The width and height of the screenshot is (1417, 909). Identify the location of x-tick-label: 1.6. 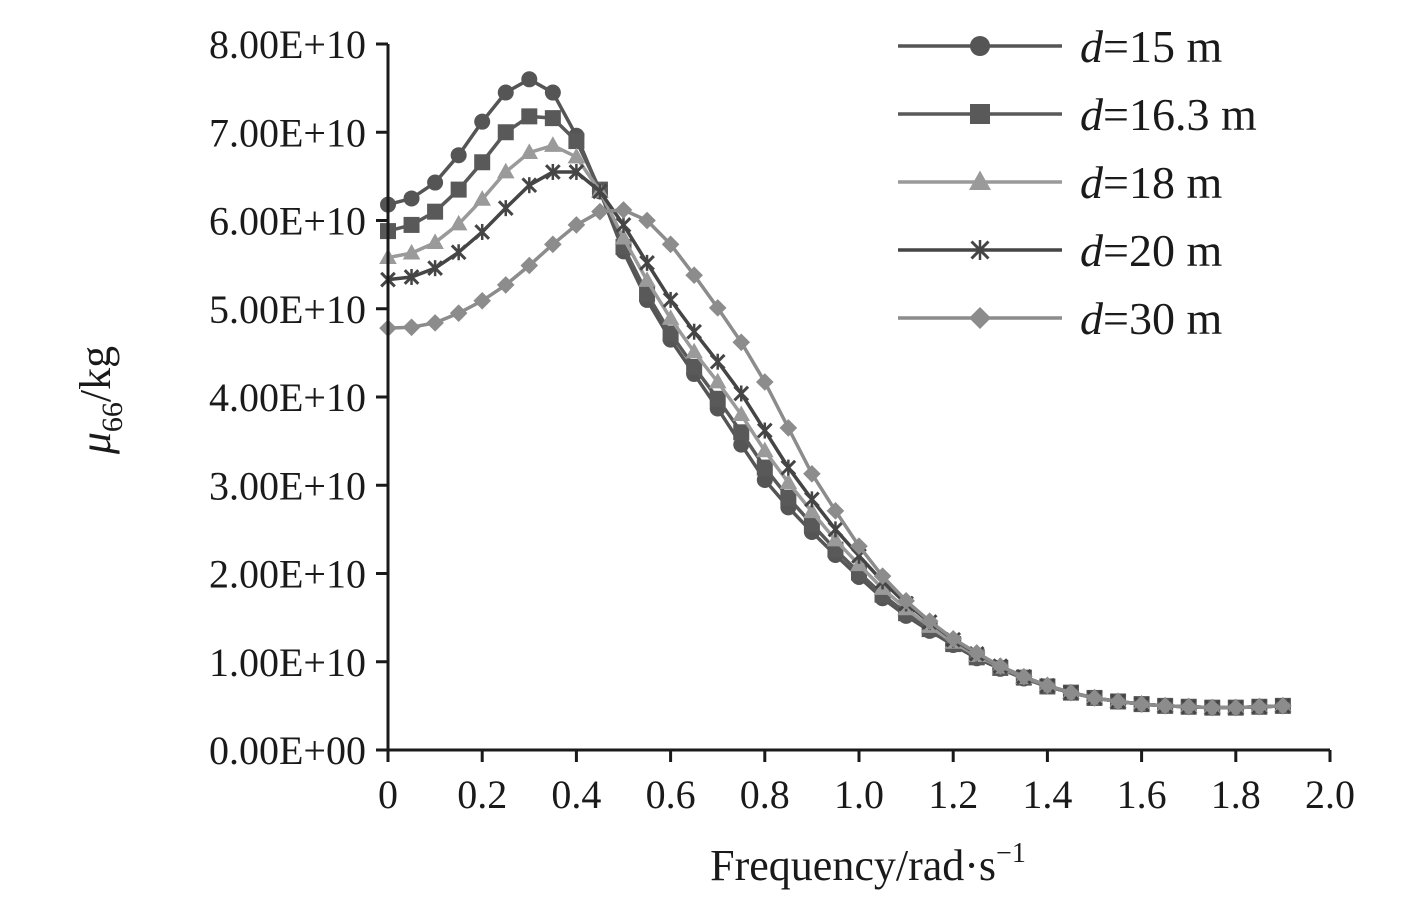
(1142, 794).